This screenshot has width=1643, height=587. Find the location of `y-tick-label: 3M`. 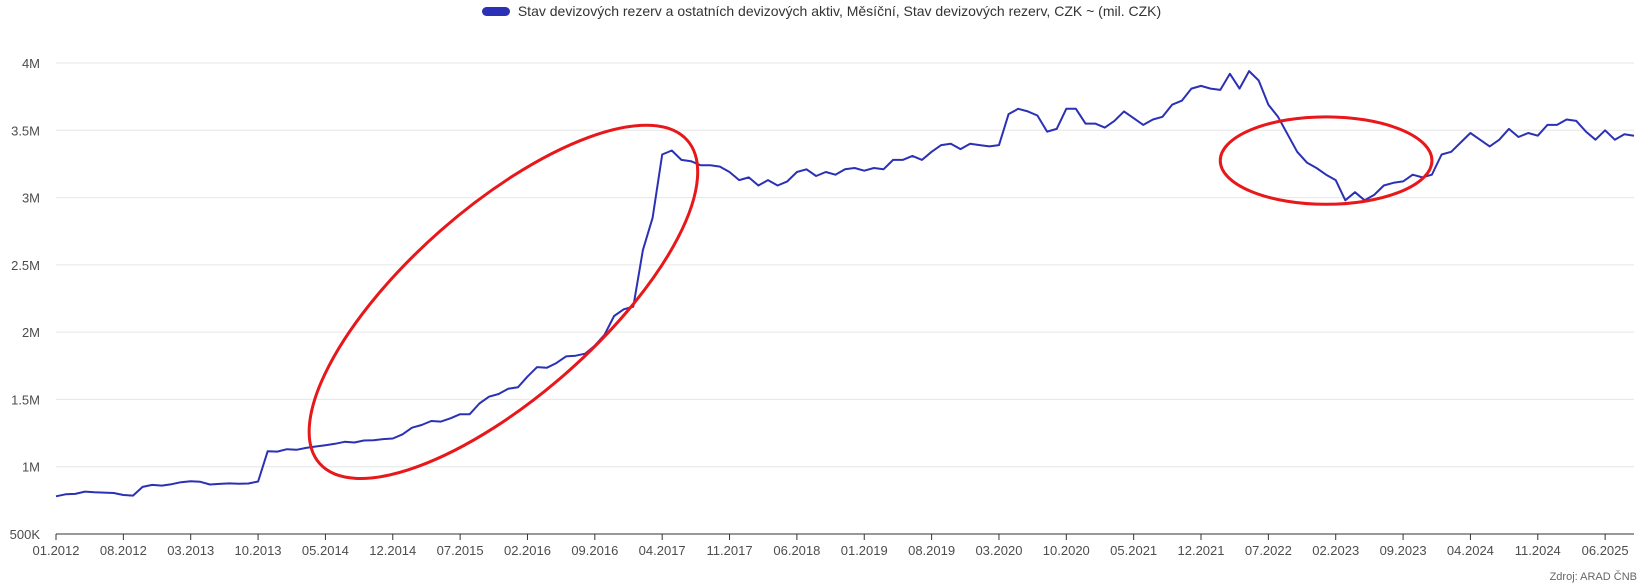

y-tick-label: 3M is located at coordinates (31, 198).